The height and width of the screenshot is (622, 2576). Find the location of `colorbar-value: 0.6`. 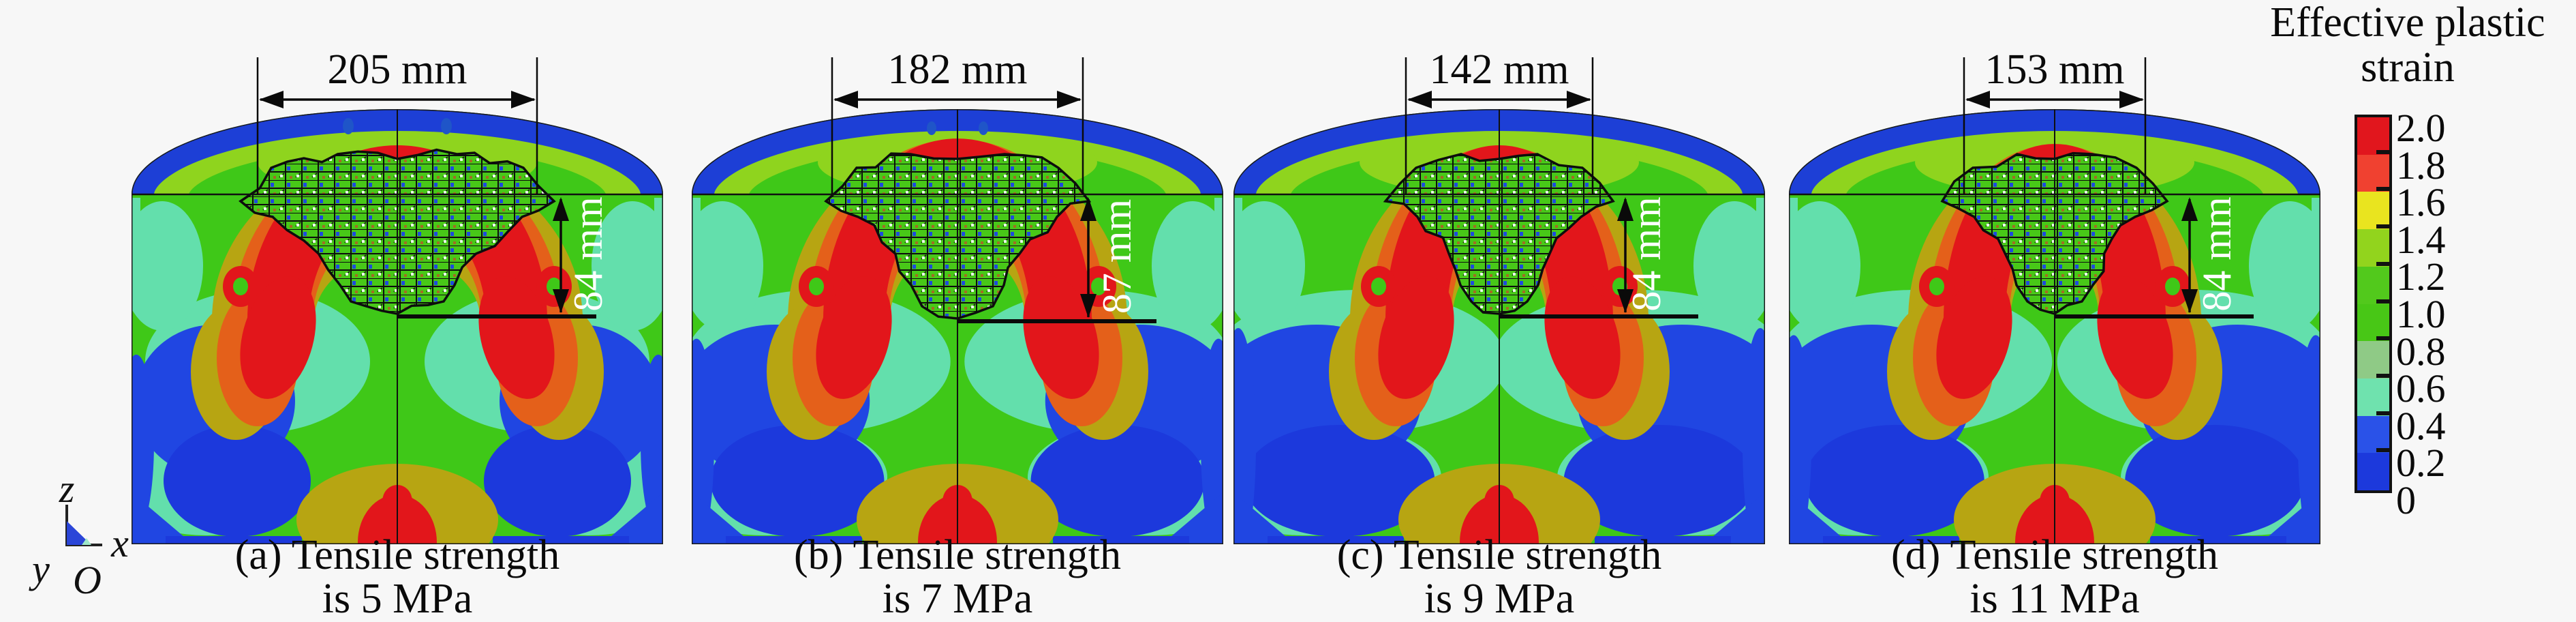

colorbar-value: 0.6 is located at coordinates (2421, 388).